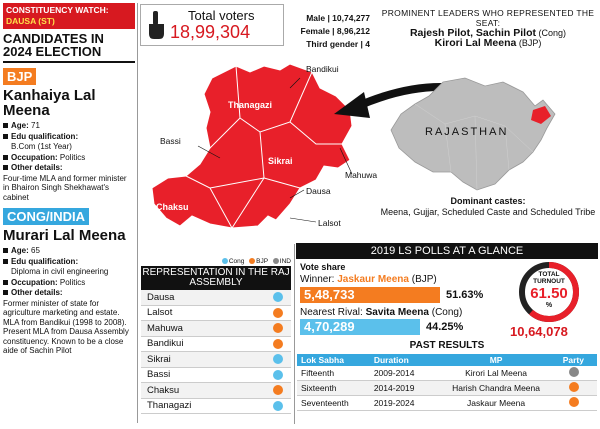 Image resolution: width=600 pixels, height=429 pixels. Describe the element at coordinates (473, 134) in the screenshot. I see `rajasthan-state-map` at that location.